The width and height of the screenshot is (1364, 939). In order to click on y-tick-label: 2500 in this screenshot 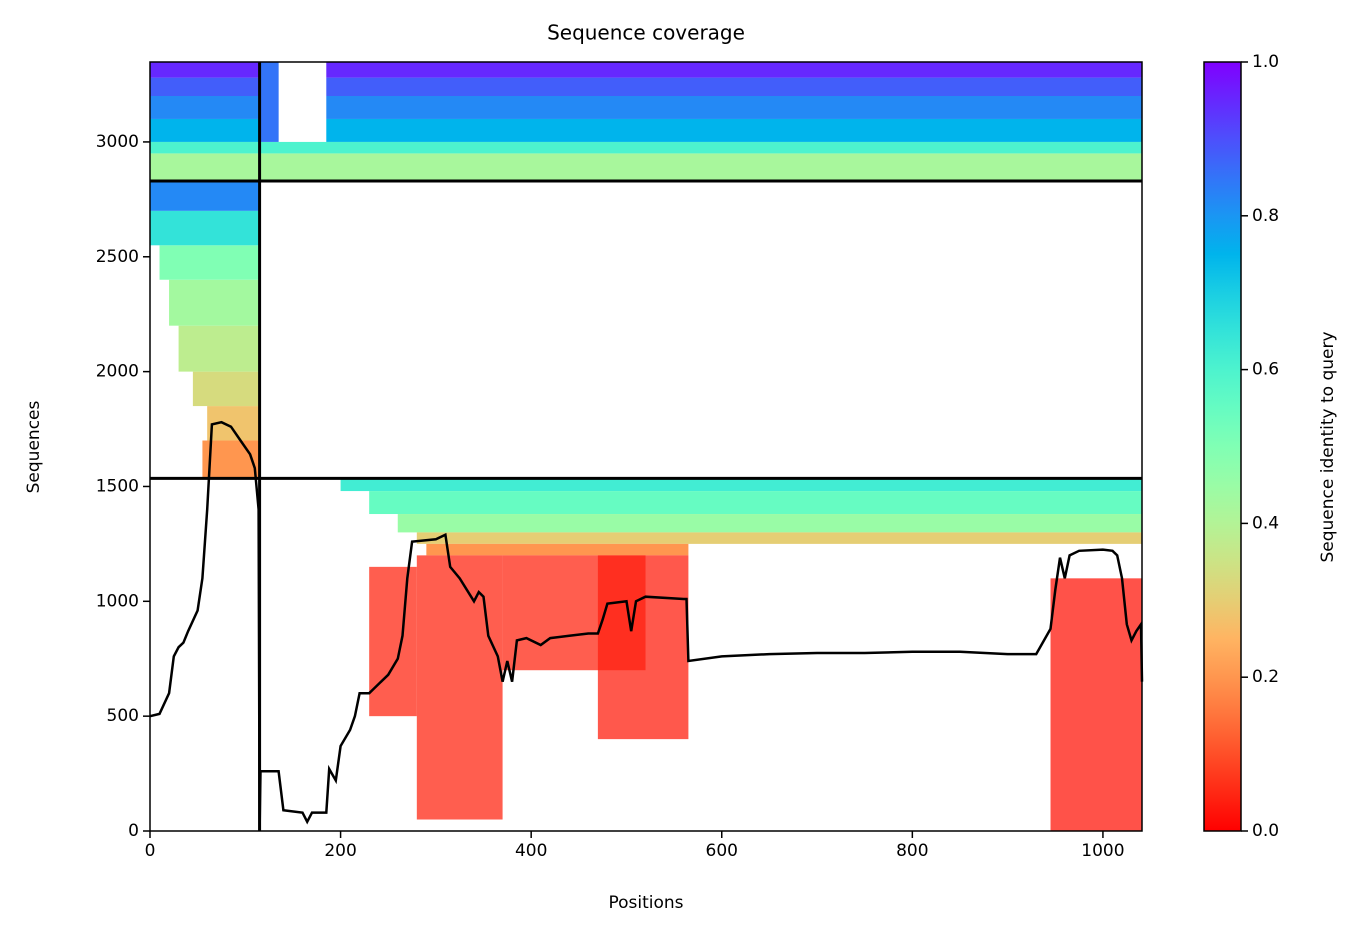, I will do `click(117, 257)`.